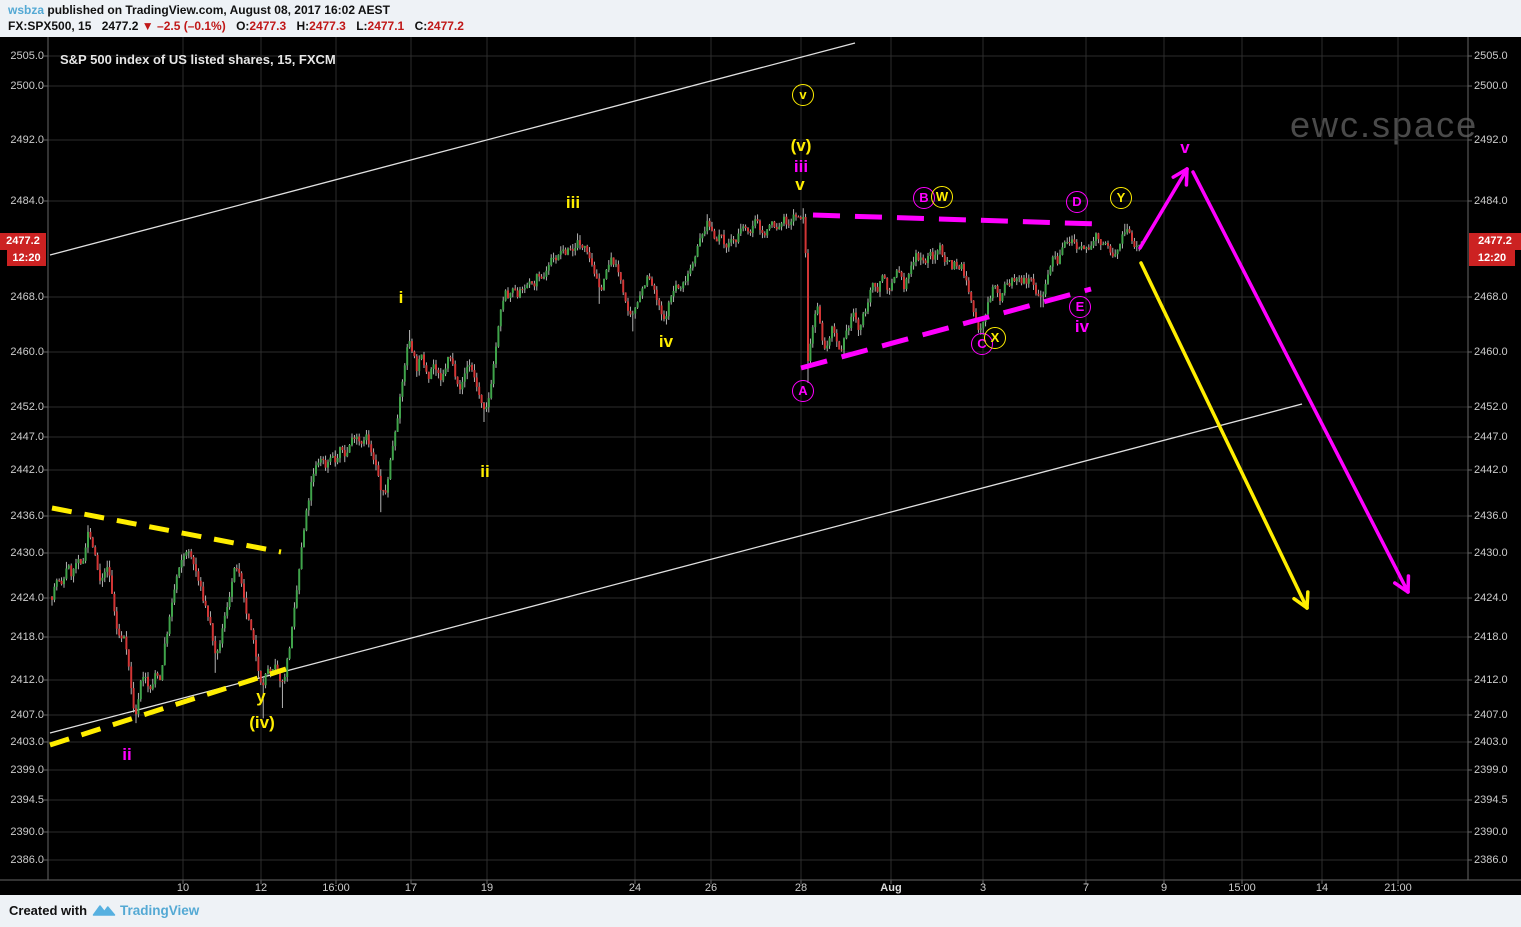 The width and height of the screenshot is (1521, 927). Describe the element at coordinates (487, 888) in the screenshot. I see `time-tick-label: 19` at that location.